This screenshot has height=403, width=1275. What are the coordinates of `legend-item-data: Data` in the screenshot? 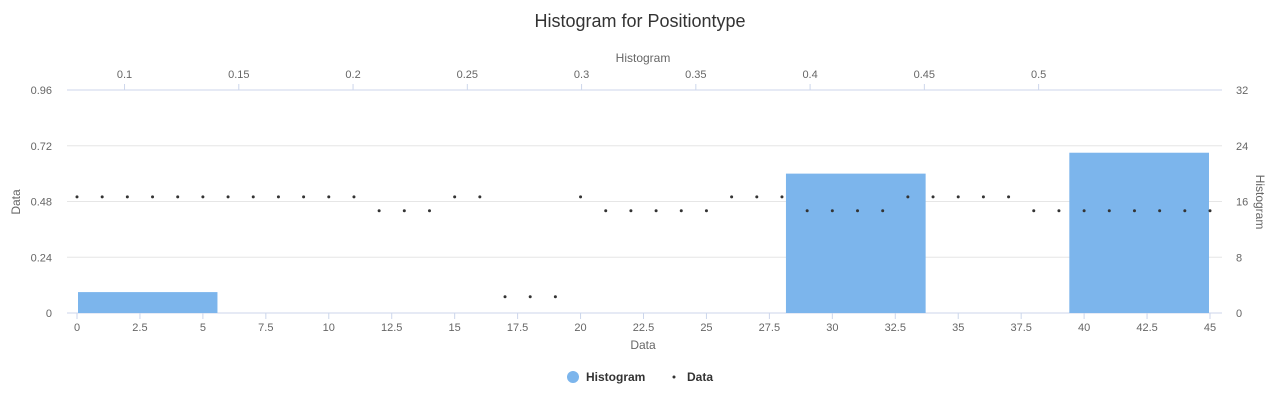 It's located at (693, 377).